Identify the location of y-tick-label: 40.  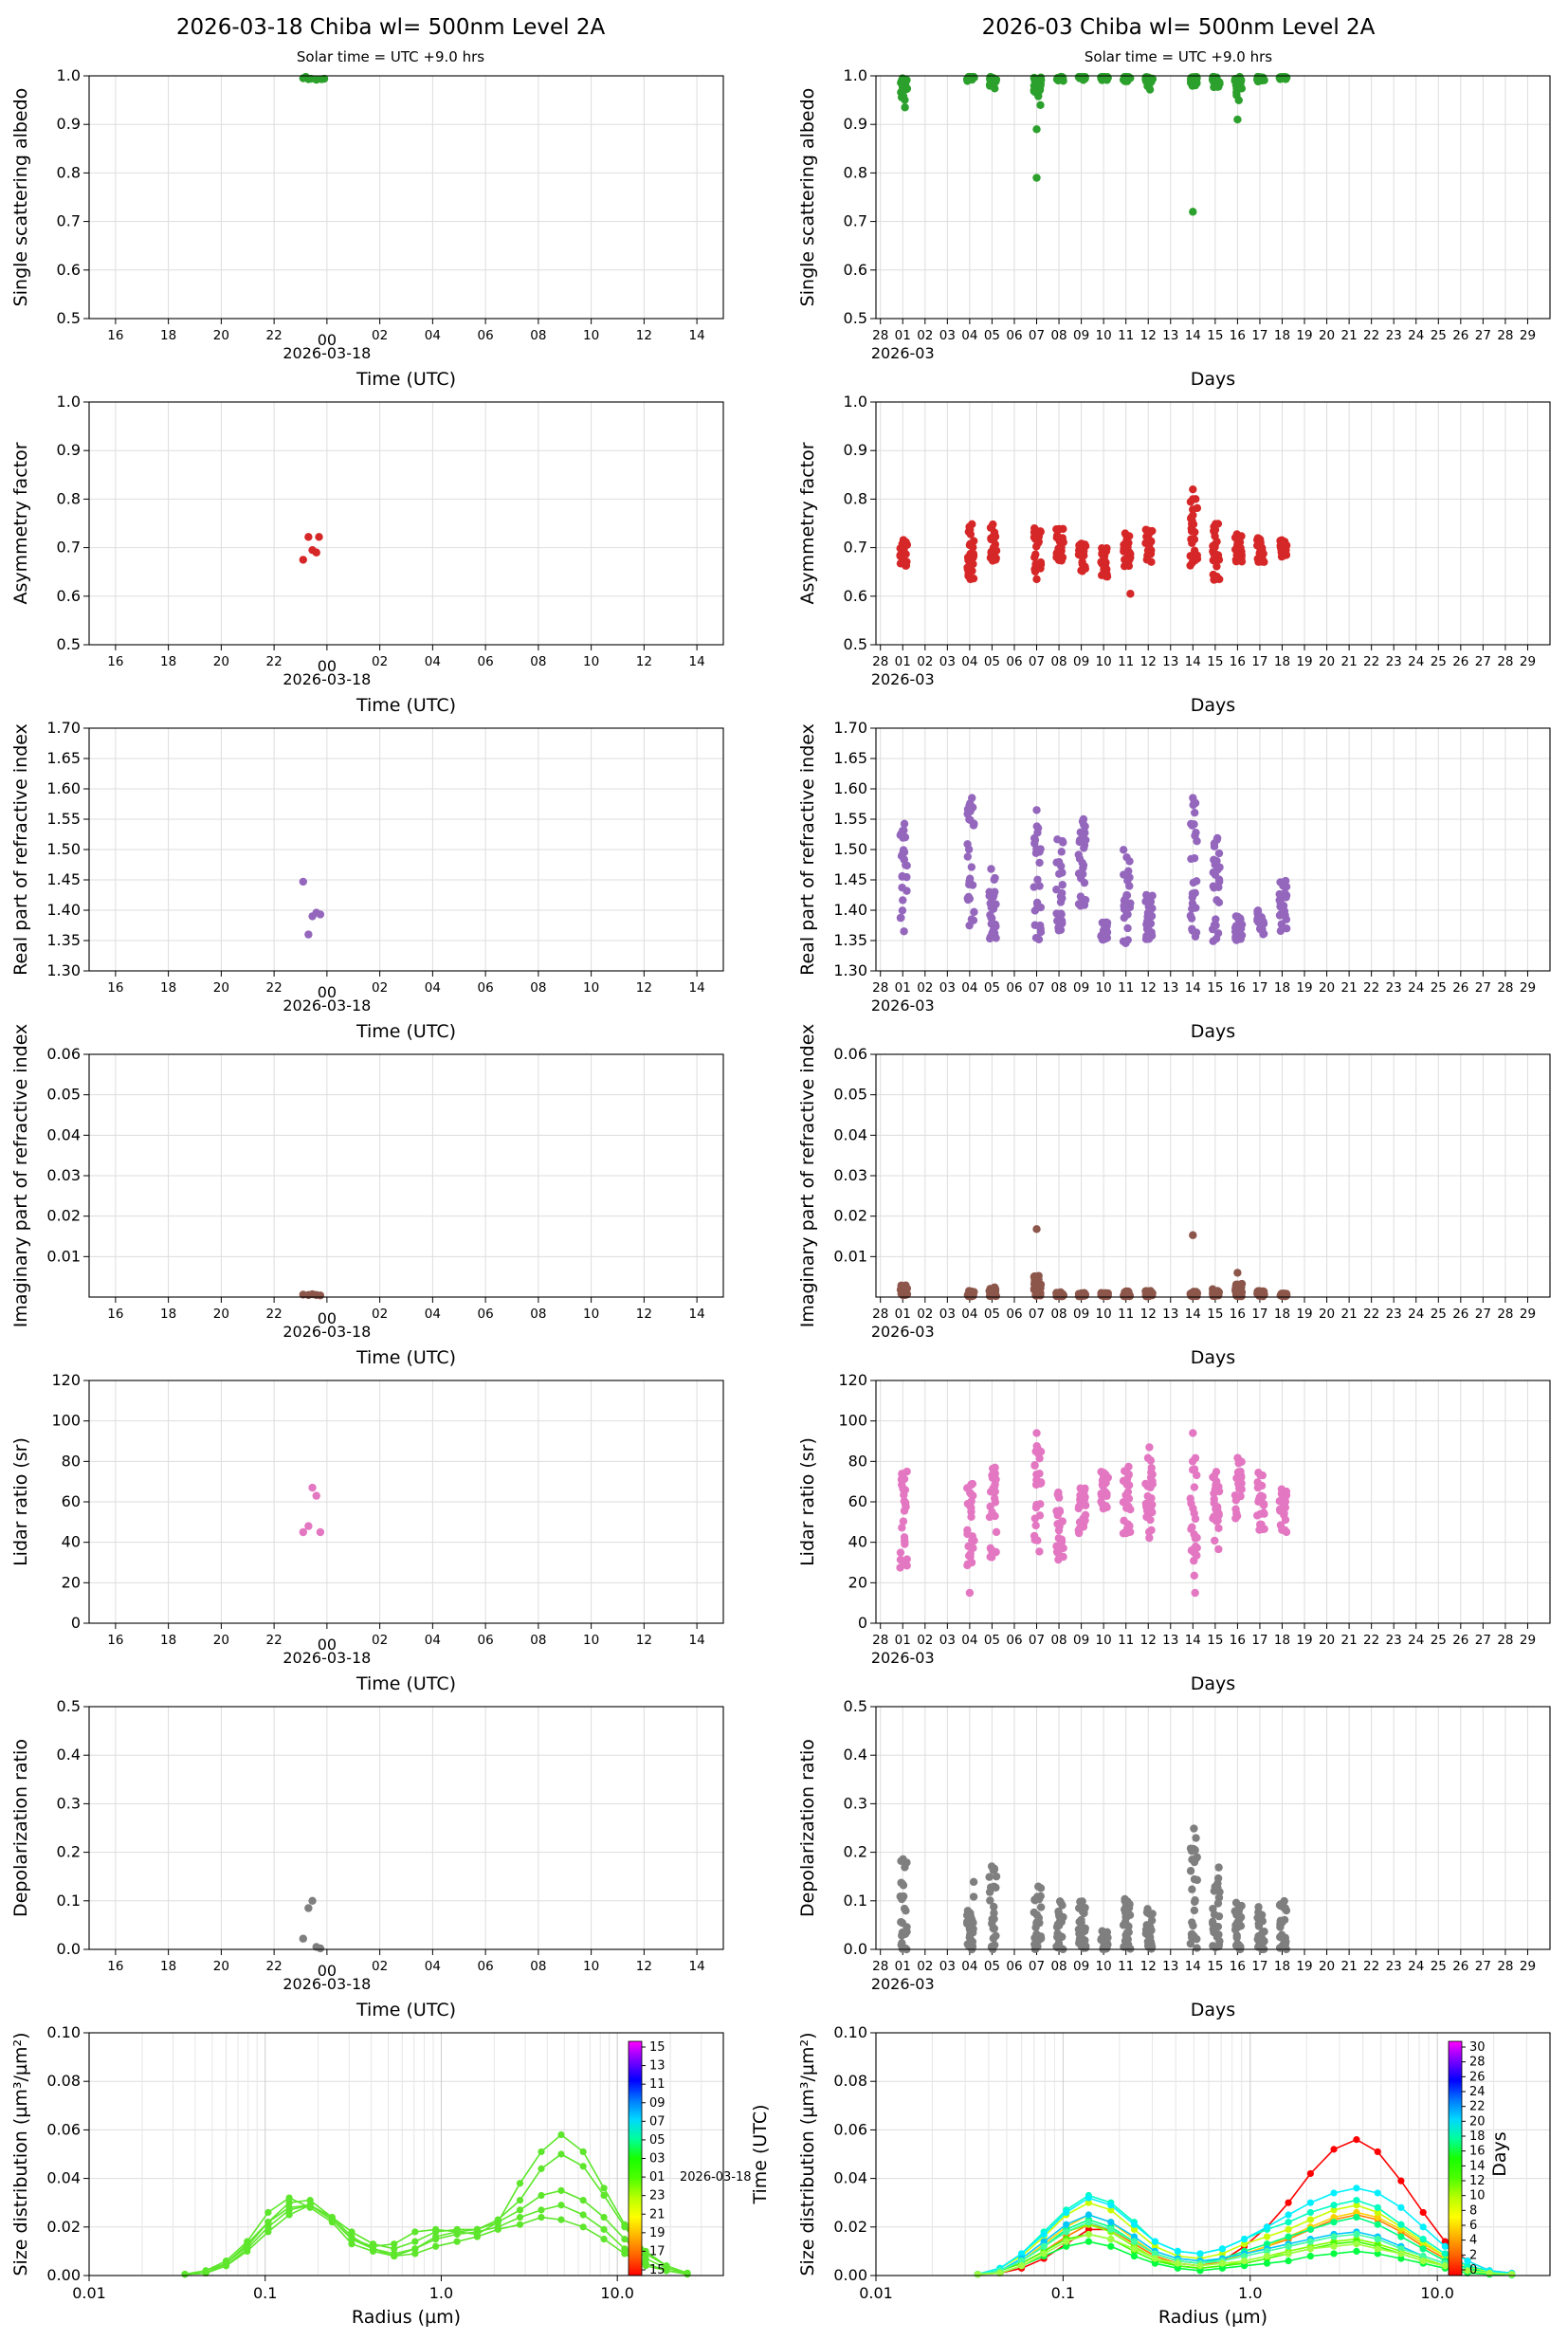
(71, 1542).